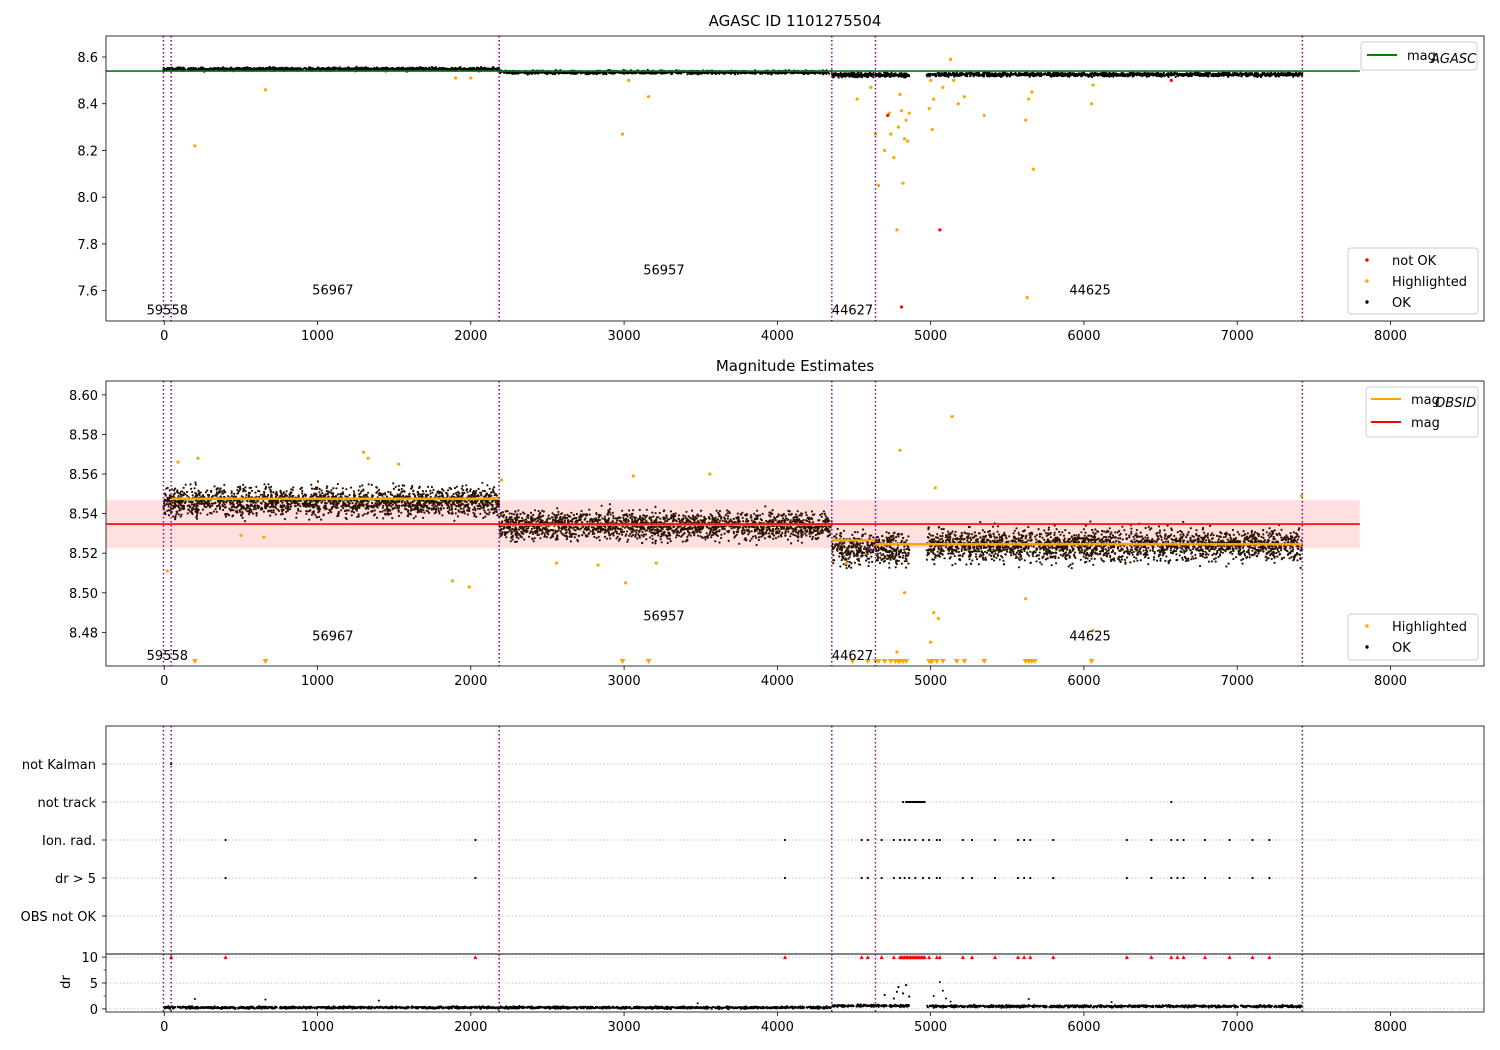  I want to click on x-tick-label: 7000, so click(1237, 336).